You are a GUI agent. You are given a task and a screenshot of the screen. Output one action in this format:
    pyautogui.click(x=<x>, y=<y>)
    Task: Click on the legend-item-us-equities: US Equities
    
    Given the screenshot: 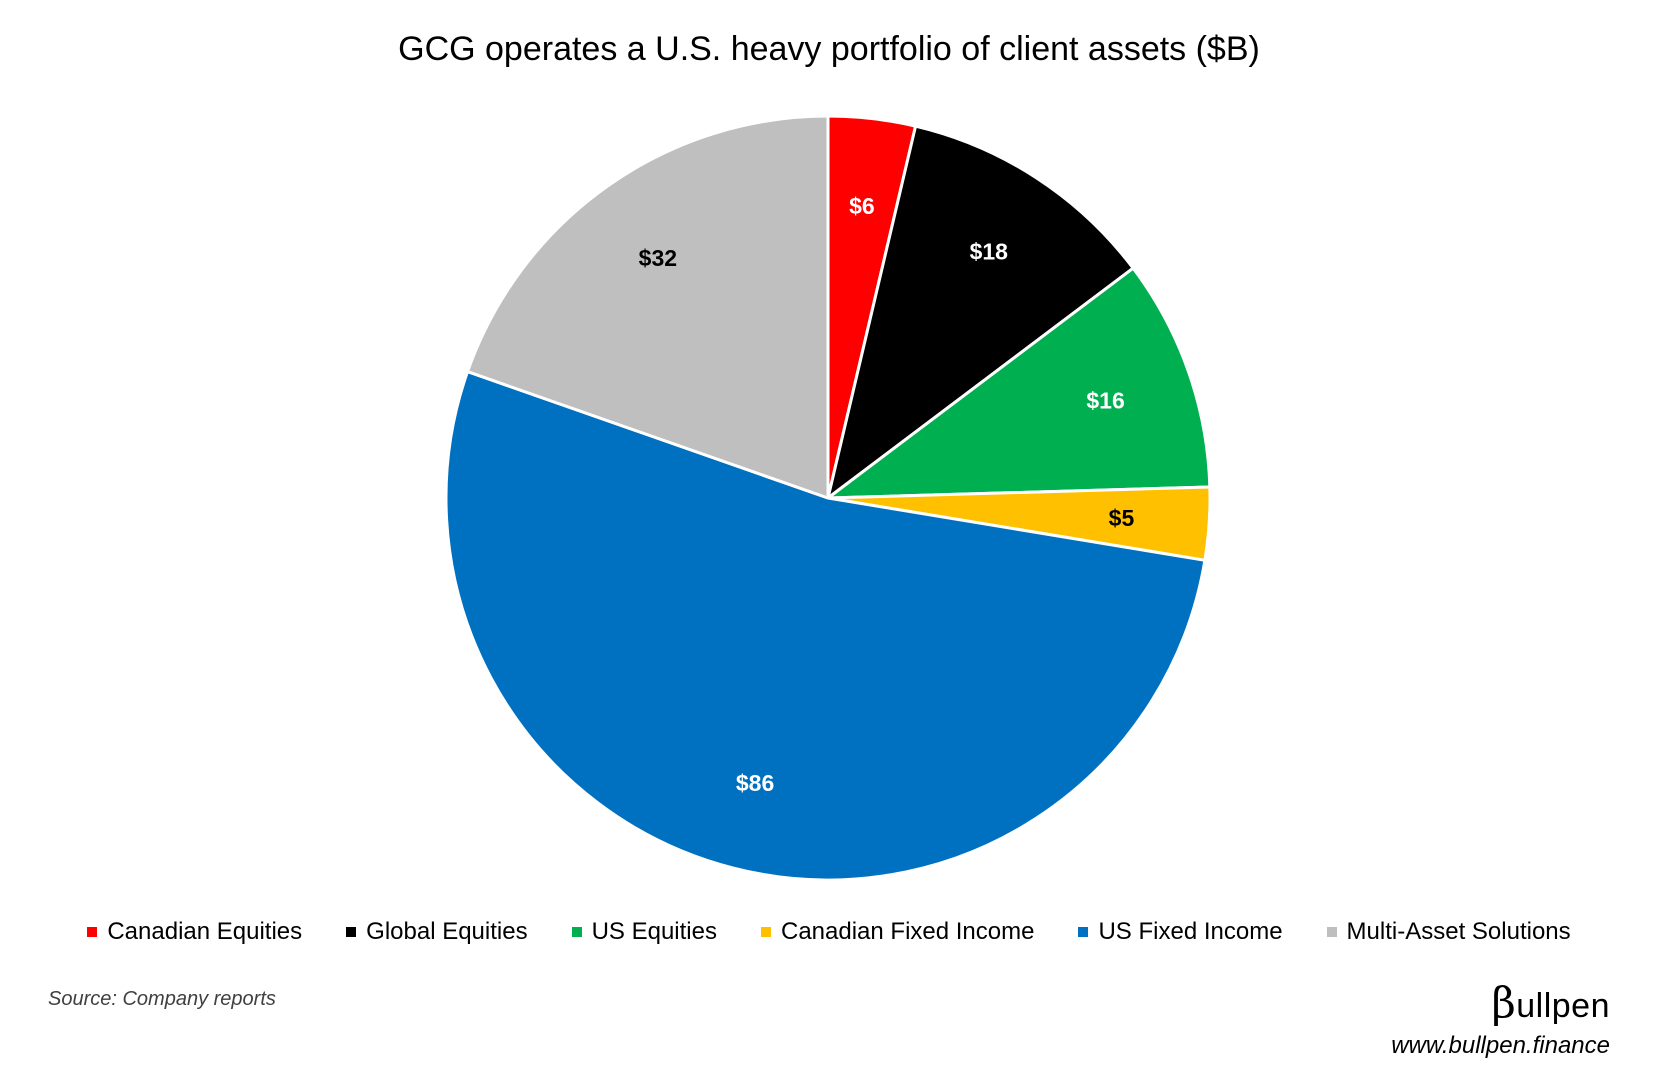 What is the action you would take?
    pyautogui.click(x=644, y=932)
    